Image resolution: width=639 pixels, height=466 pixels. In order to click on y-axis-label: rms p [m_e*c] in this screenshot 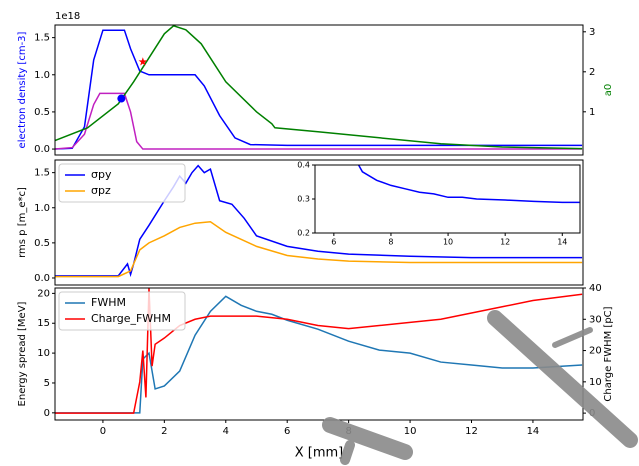, I will do `click(22, 222)`.